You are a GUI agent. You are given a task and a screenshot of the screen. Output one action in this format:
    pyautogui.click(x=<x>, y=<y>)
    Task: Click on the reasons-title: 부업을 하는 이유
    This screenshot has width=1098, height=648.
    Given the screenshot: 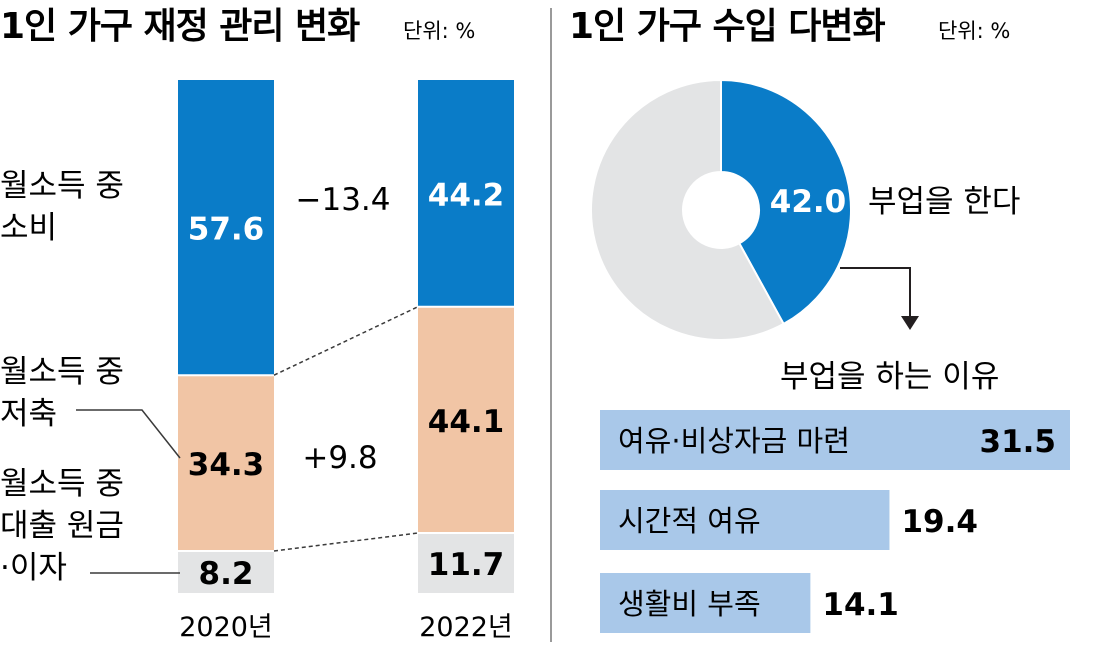 What is the action you would take?
    pyautogui.click(x=889, y=377)
    